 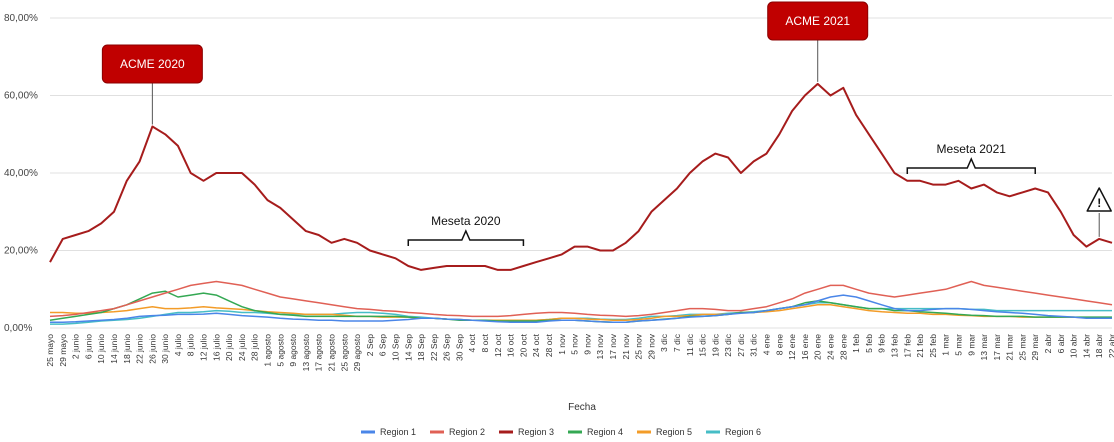 I want to click on x-tick-label: 18 junio, so click(x=127, y=349).